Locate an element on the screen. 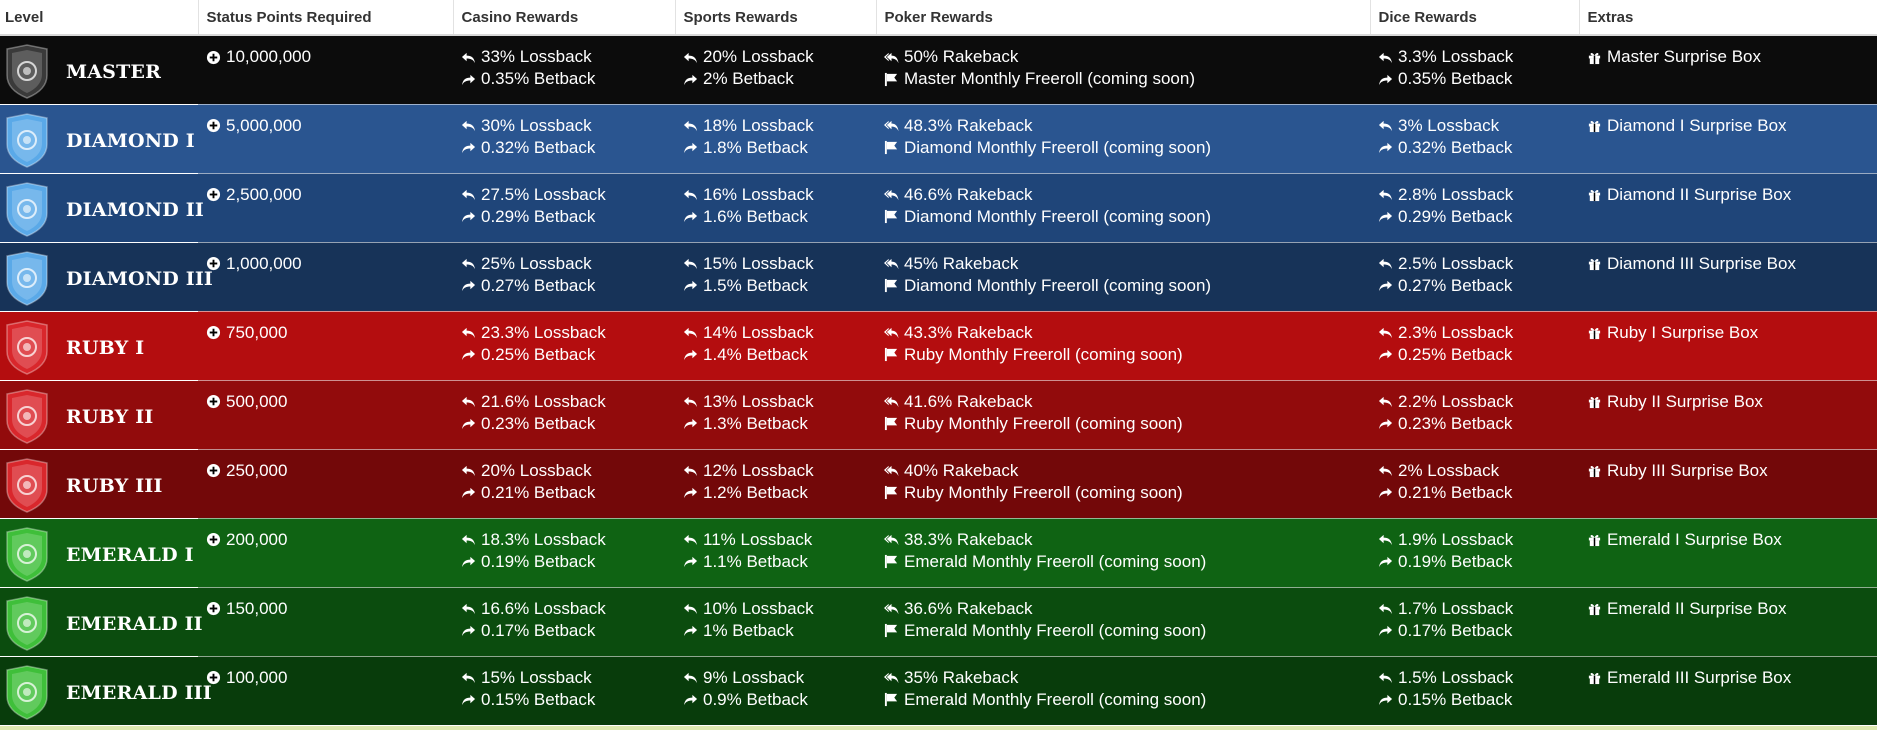  sports-lossback: 16% Lossback is located at coordinates (758, 194).